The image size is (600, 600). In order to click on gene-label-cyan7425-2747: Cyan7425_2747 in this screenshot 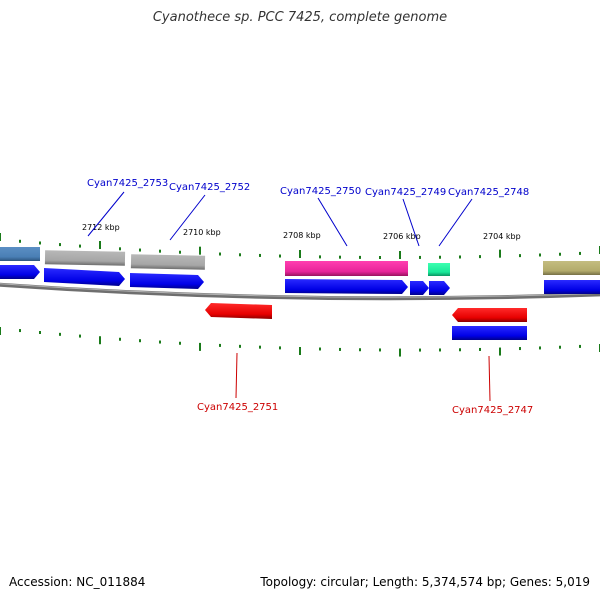, I will do `click(492, 410)`.